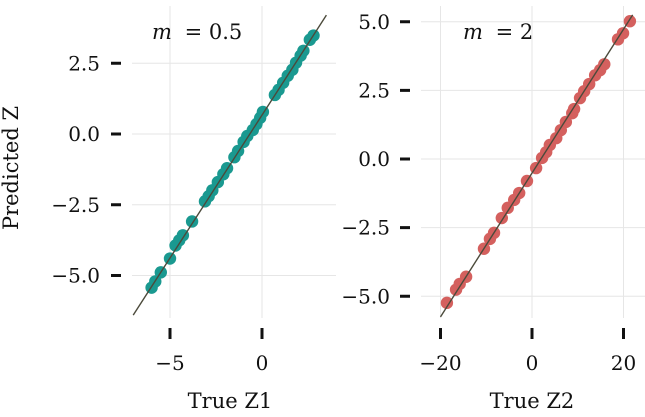 This screenshot has width=645, height=417. What do you see at coordinates (197, 32) in the screenshot?
I see `left-annotation: m = 0.5` at bounding box center [197, 32].